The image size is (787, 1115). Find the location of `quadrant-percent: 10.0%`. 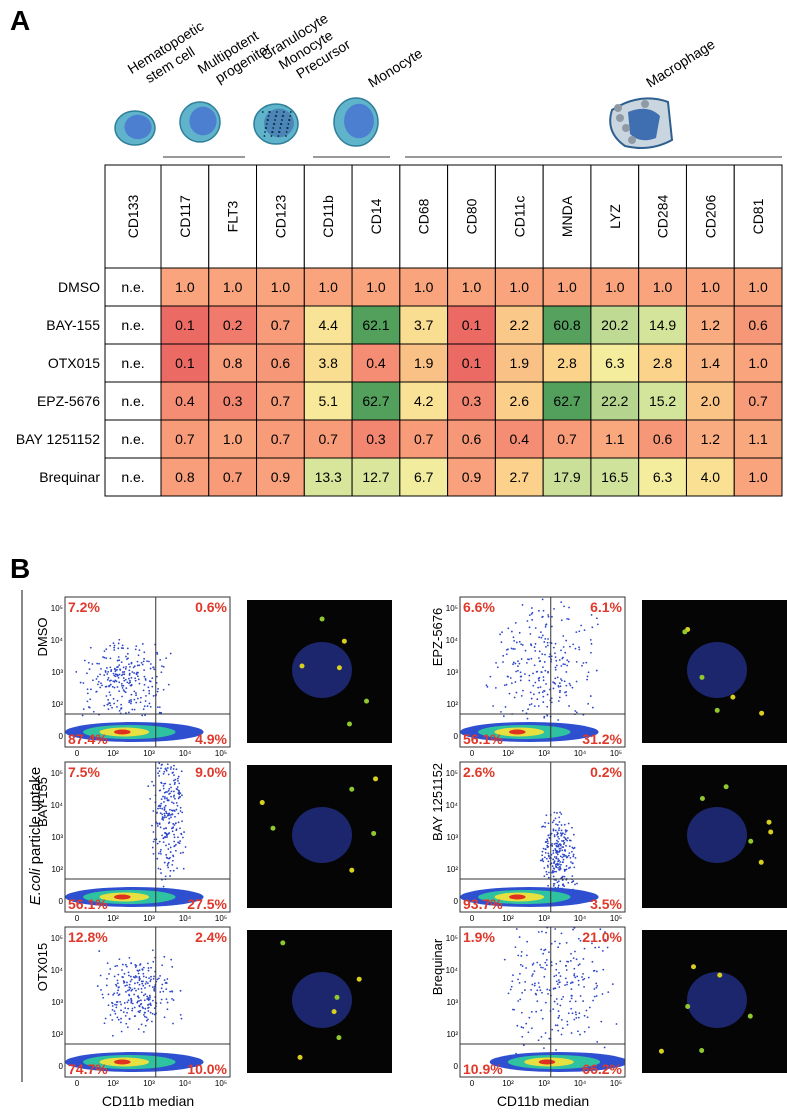

quadrant-percent: 10.0% is located at coordinates (207, 1069).